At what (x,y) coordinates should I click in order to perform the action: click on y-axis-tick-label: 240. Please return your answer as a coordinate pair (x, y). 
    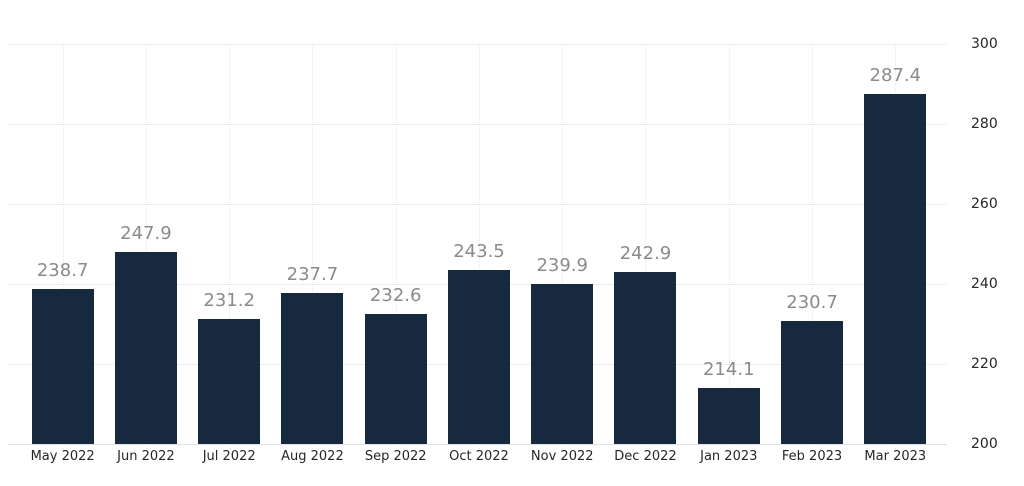
    Looking at the image, I should click on (984, 284).